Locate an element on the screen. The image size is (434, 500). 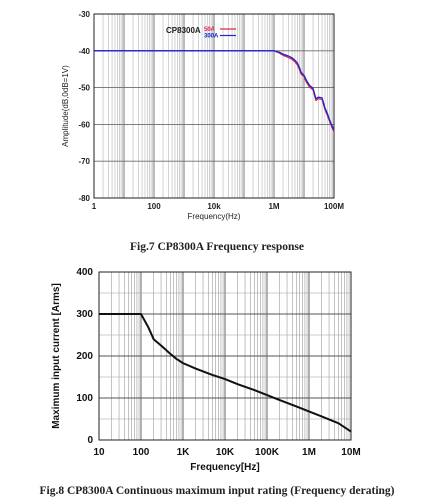
x-axis-label: Frequency[Hz] is located at coordinates (224, 467).